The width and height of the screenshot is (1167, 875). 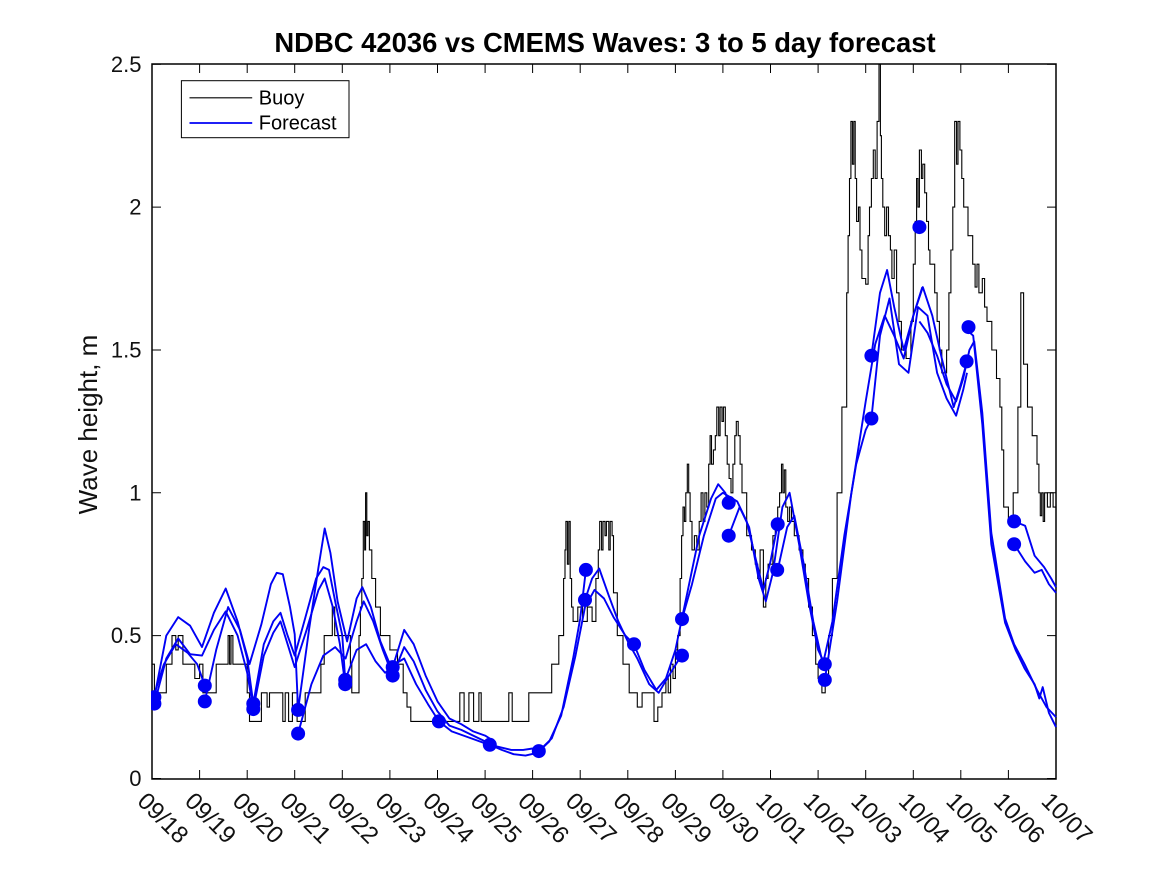 What do you see at coordinates (135, 778) in the screenshot?
I see `svg-text: 0` at bounding box center [135, 778].